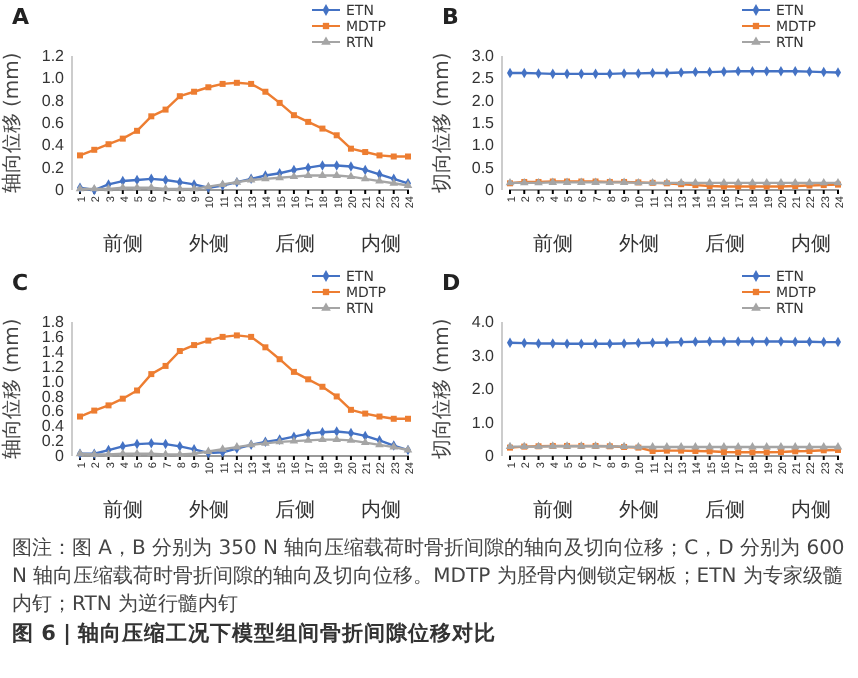  Describe the element at coordinates (53, 322) in the screenshot. I see `y-tick-label: 1.8` at that location.